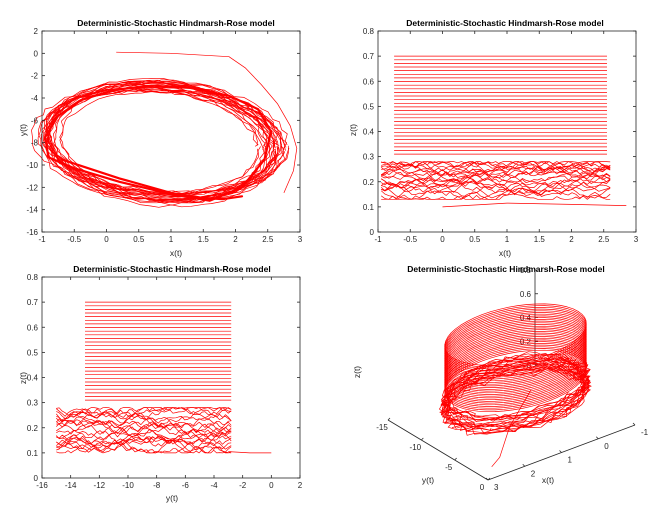 The image size is (667, 506). Describe the element at coordinates (422, 439) in the screenshot. I see `y-tick` at that location.